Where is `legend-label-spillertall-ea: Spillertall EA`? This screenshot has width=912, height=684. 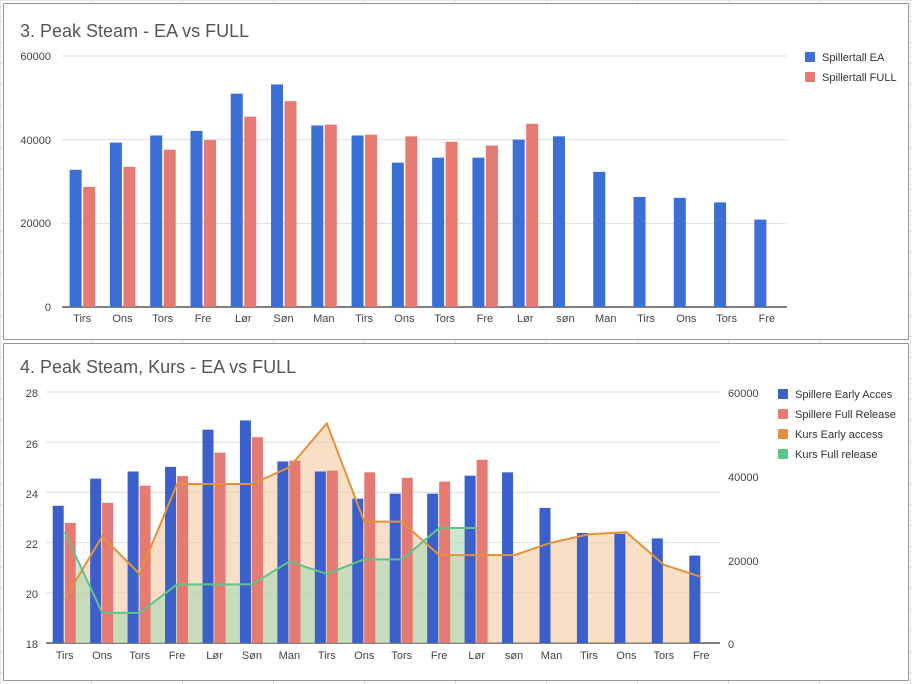 legend-label-spillertall-ea: Spillertall EA is located at coordinates (853, 58).